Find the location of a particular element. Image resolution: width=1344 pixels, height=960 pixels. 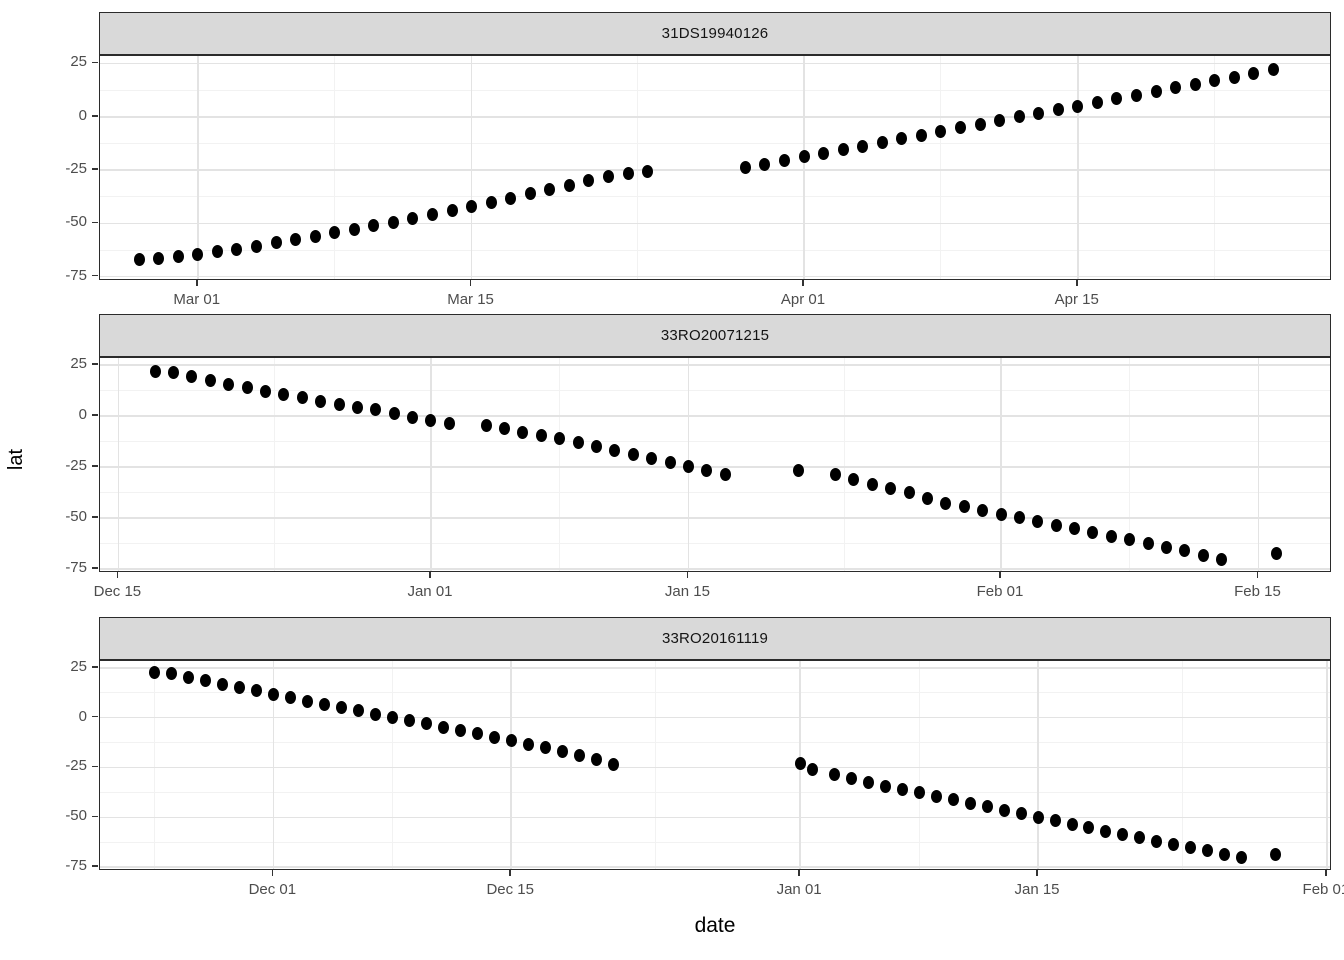

y-tick-label: -50 is located at coordinates (76, 816).